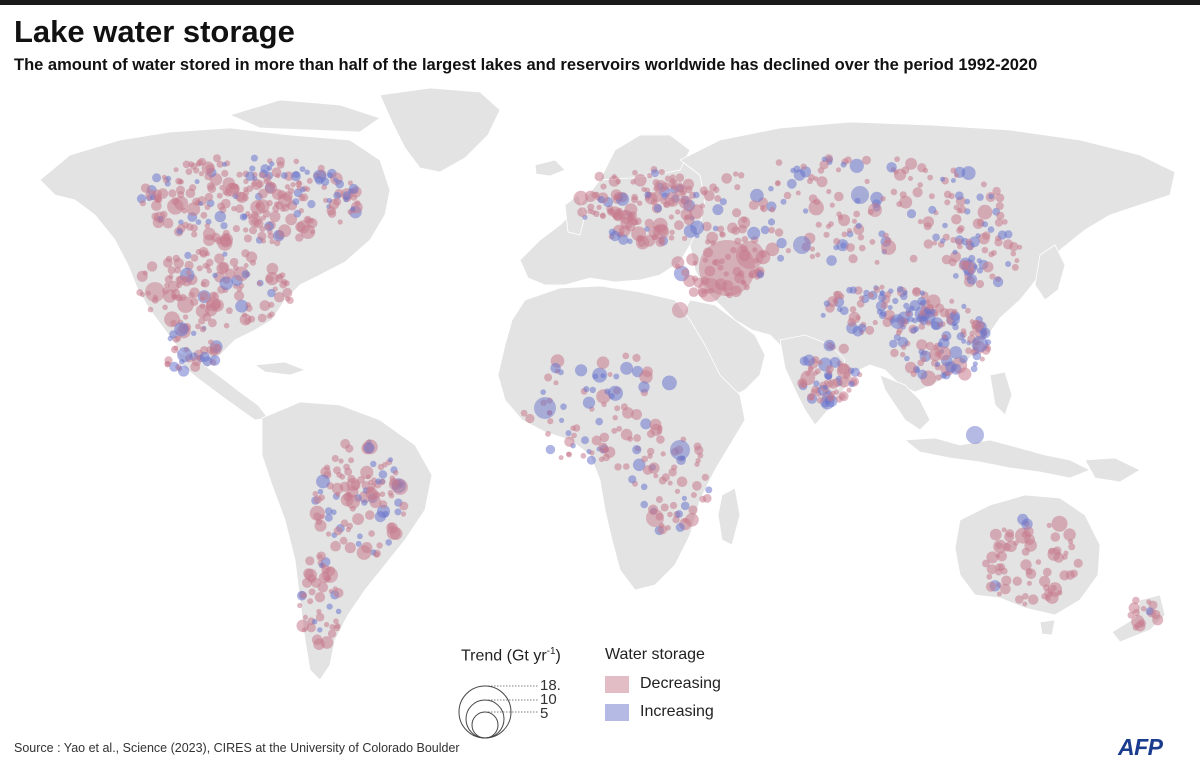  I want to click on legend-item-increasing: Increasing, so click(659, 712).